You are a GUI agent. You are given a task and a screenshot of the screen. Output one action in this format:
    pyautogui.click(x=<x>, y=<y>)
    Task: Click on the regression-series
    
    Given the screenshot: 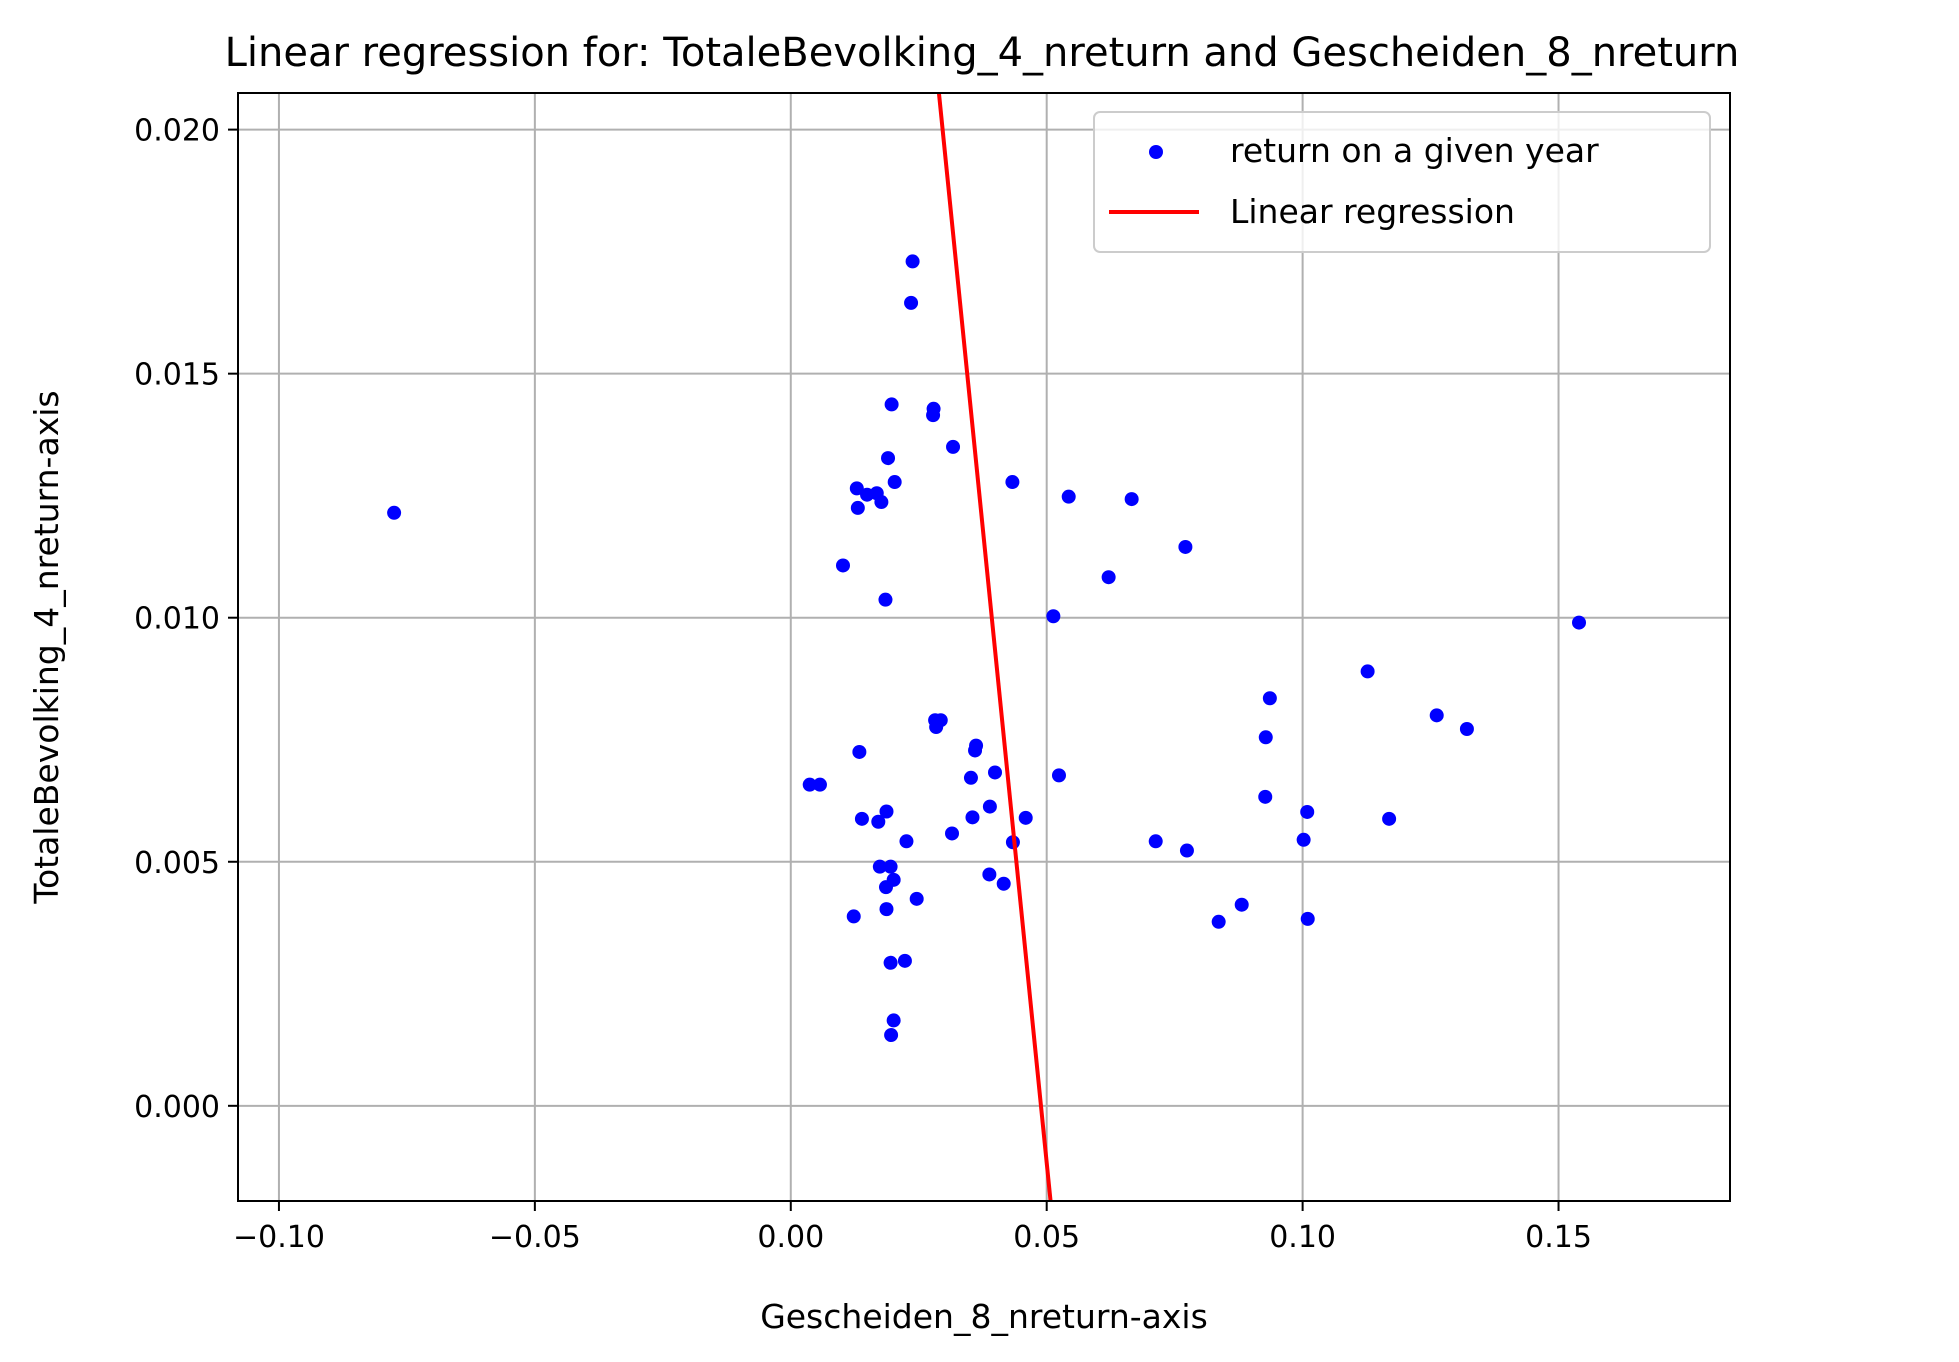 What is the action you would take?
    pyautogui.click(x=994, y=647)
    